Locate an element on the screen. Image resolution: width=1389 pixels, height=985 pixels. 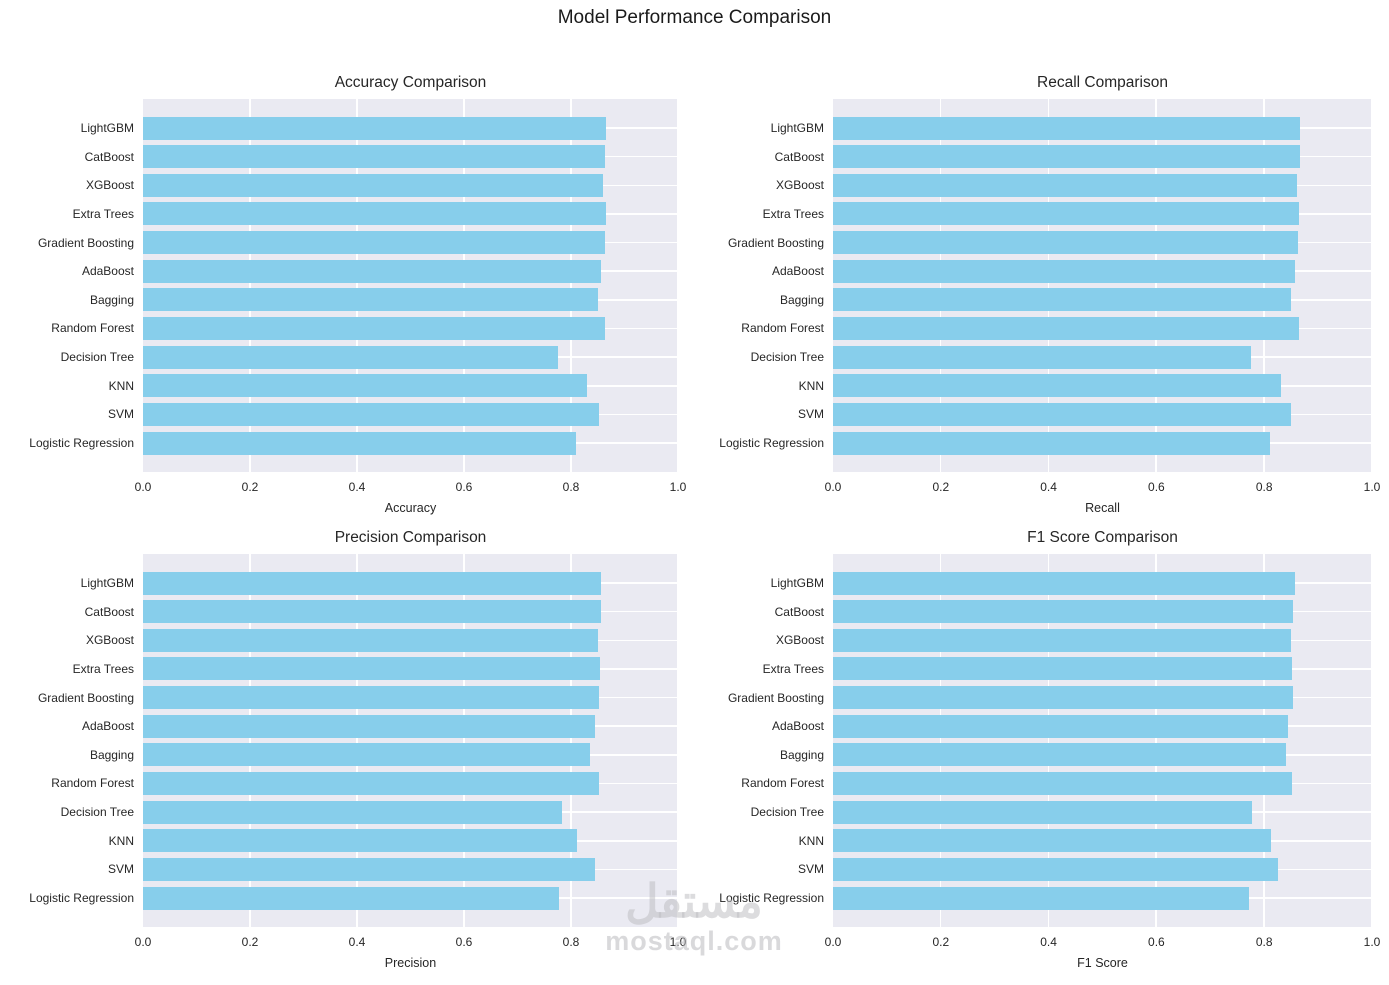
subplot-title: Precision Comparison is located at coordinates (410, 537).